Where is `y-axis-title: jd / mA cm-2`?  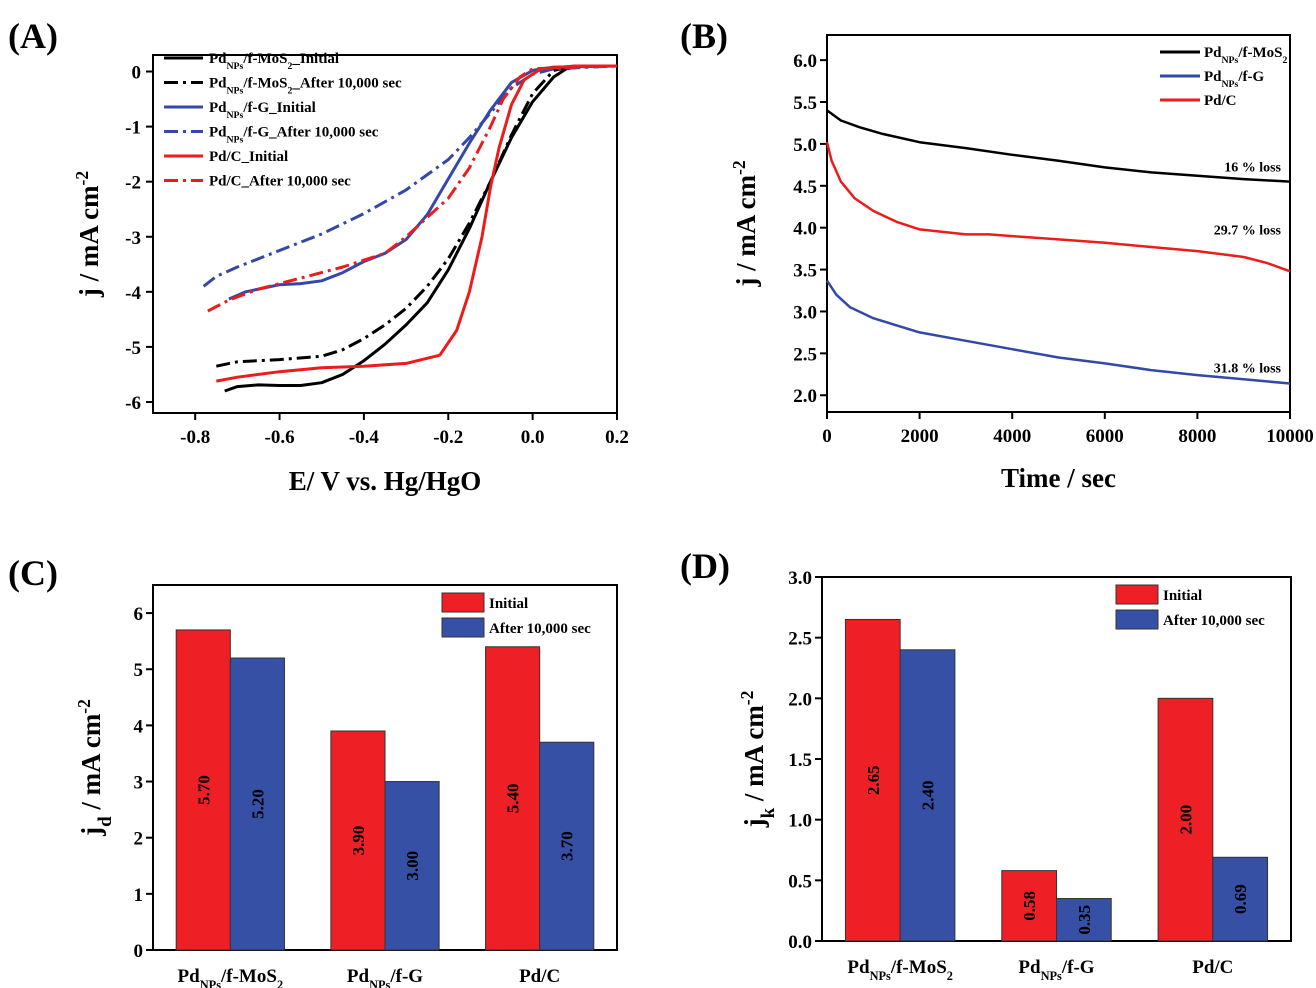
y-axis-title: jd / mA cm-2 is located at coordinates (95, 768).